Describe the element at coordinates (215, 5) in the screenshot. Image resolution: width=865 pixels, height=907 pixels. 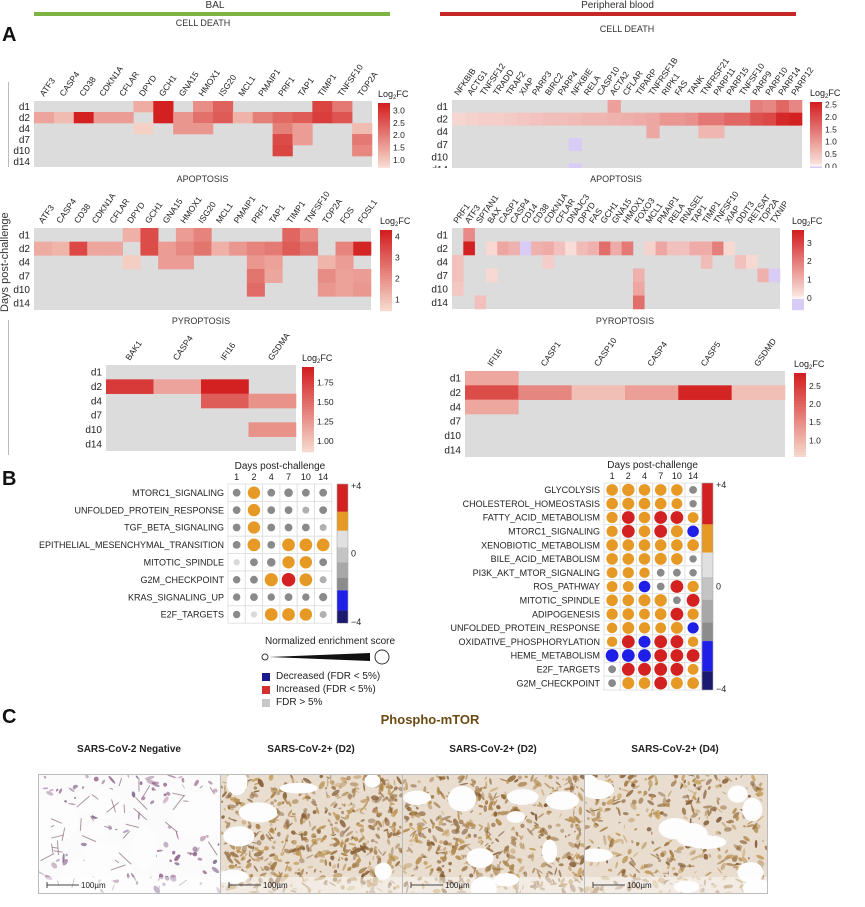
I see `bal-group-label: BAL` at that location.